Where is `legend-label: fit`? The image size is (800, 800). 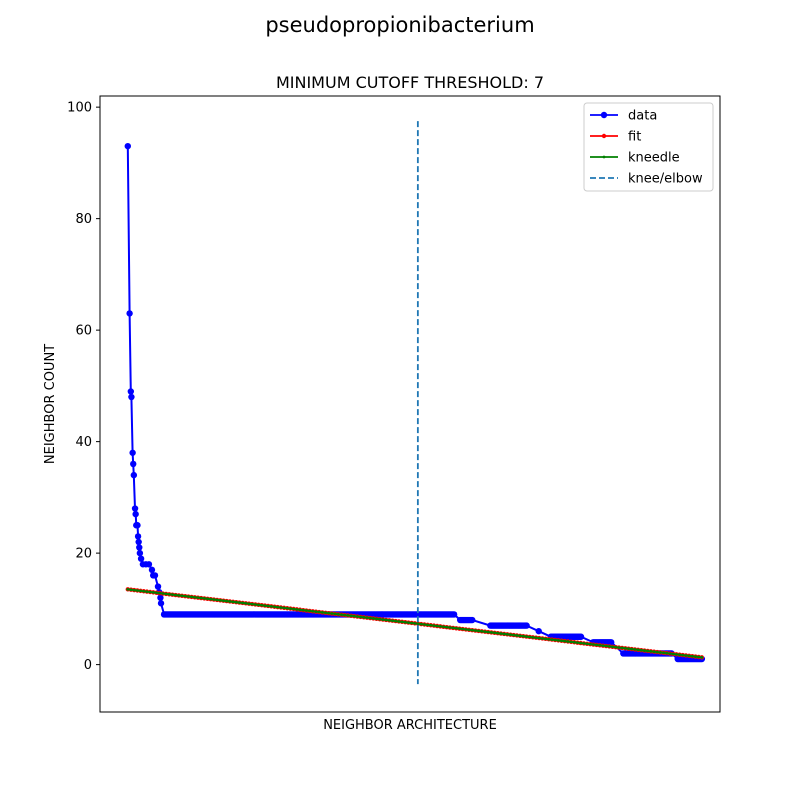 legend-label: fit is located at coordinates (634, 137).